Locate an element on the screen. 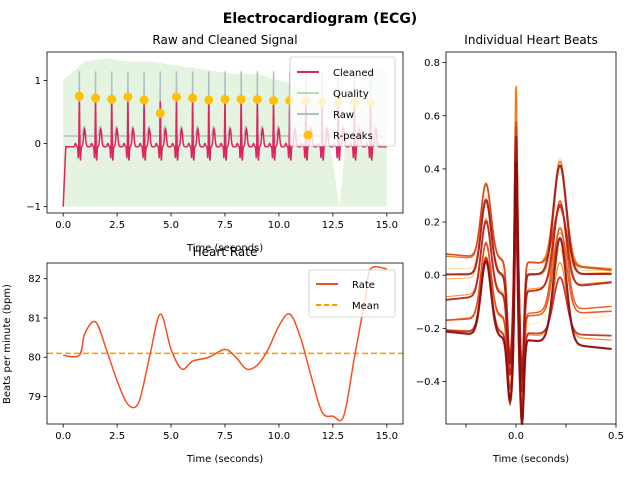  heart-rate-ytick-label: 81 is located at coordinates (34, 318).